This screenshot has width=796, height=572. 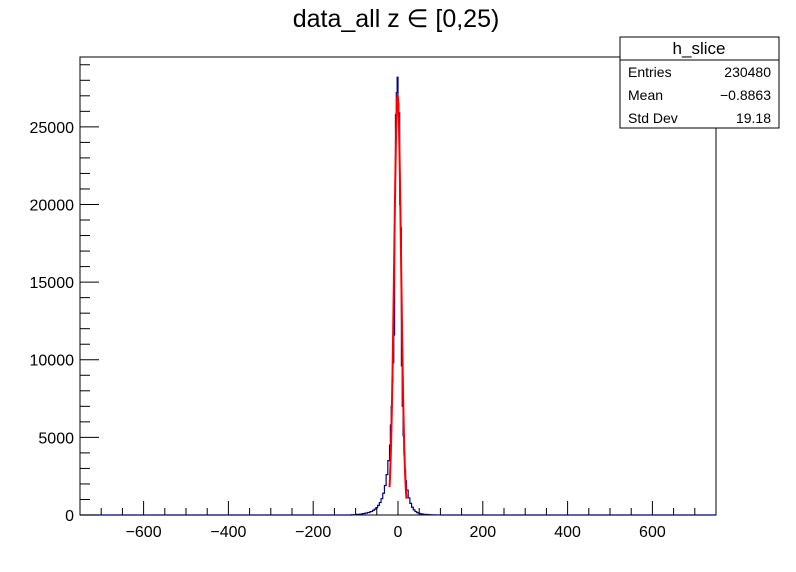 I want to click on y-tick-label: 0, so click(x=69, y=516).